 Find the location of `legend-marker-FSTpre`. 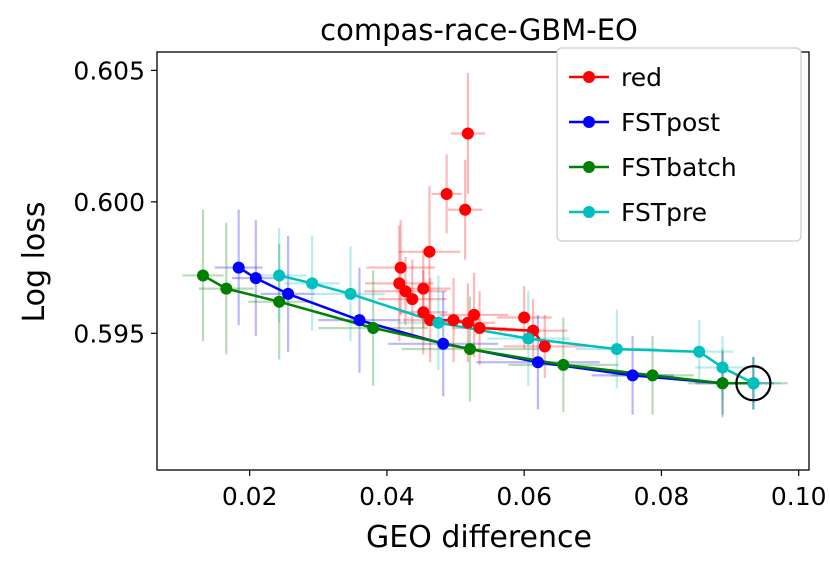

legend-marker-FSTpre is located at coordinates (589, 212).